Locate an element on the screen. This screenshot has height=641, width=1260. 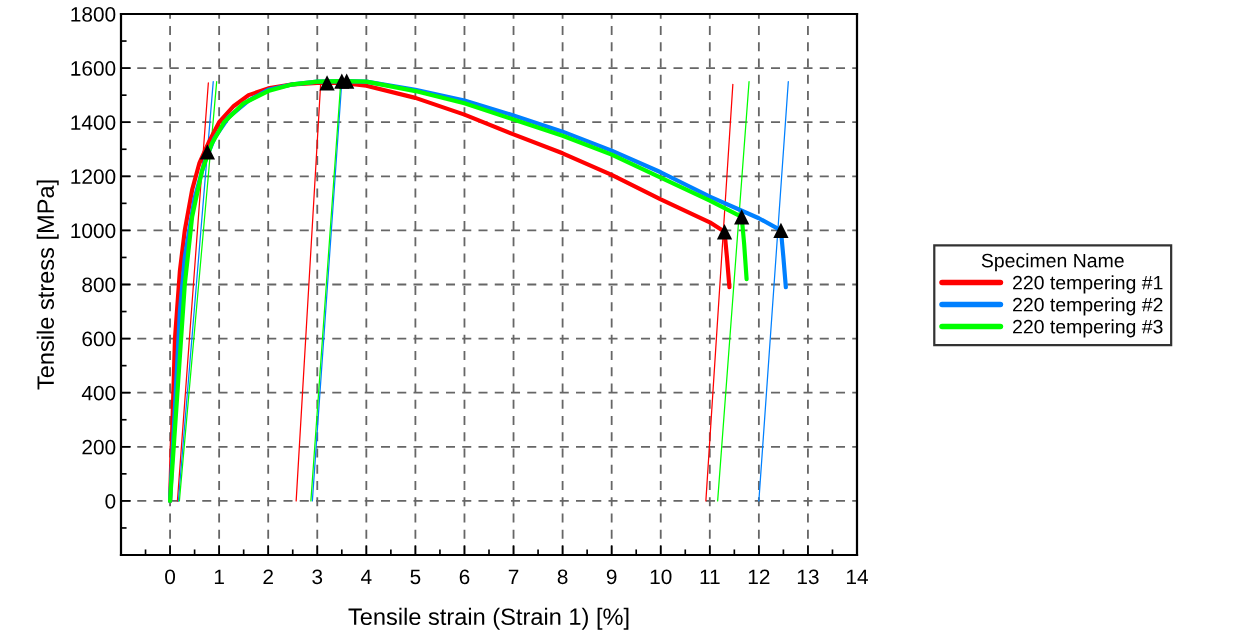
x-tick-label: 5 is located at coordinates (415, 577).